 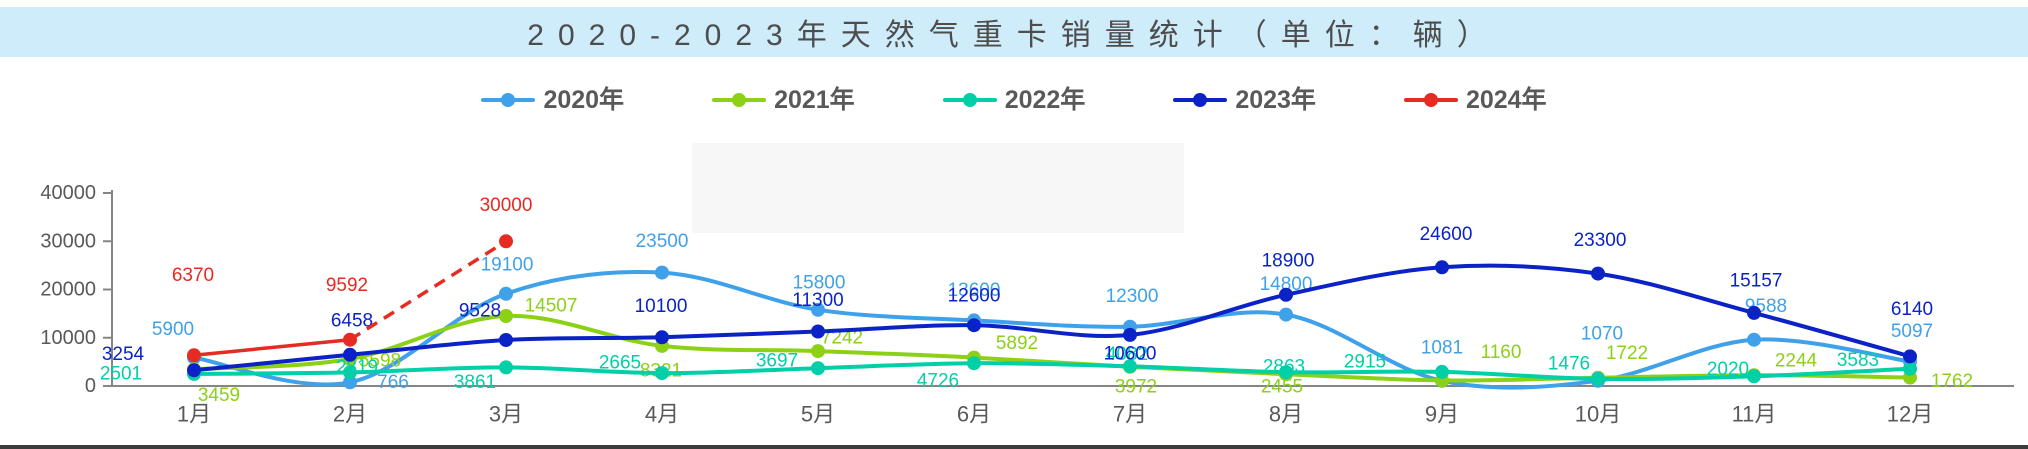 I want to click on svg-text: 15157, so click(x=1756, y=280).